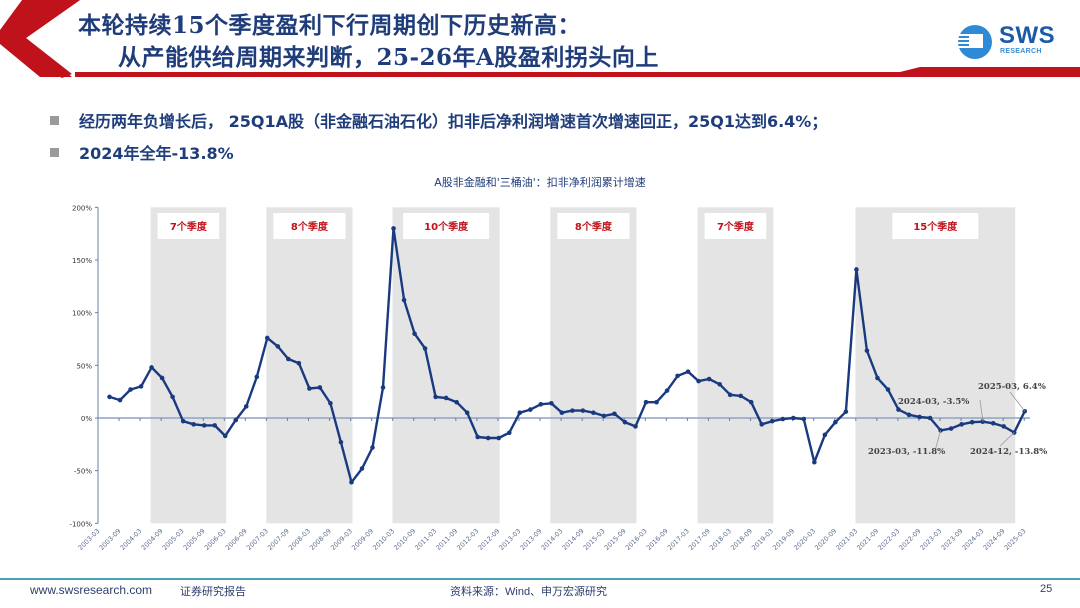 The height and width of the screenshot is (608, 1080). Describe the element at coordinates (994, 539) in the screenshot. I see `x-tick-label: 2024-09` at that location.